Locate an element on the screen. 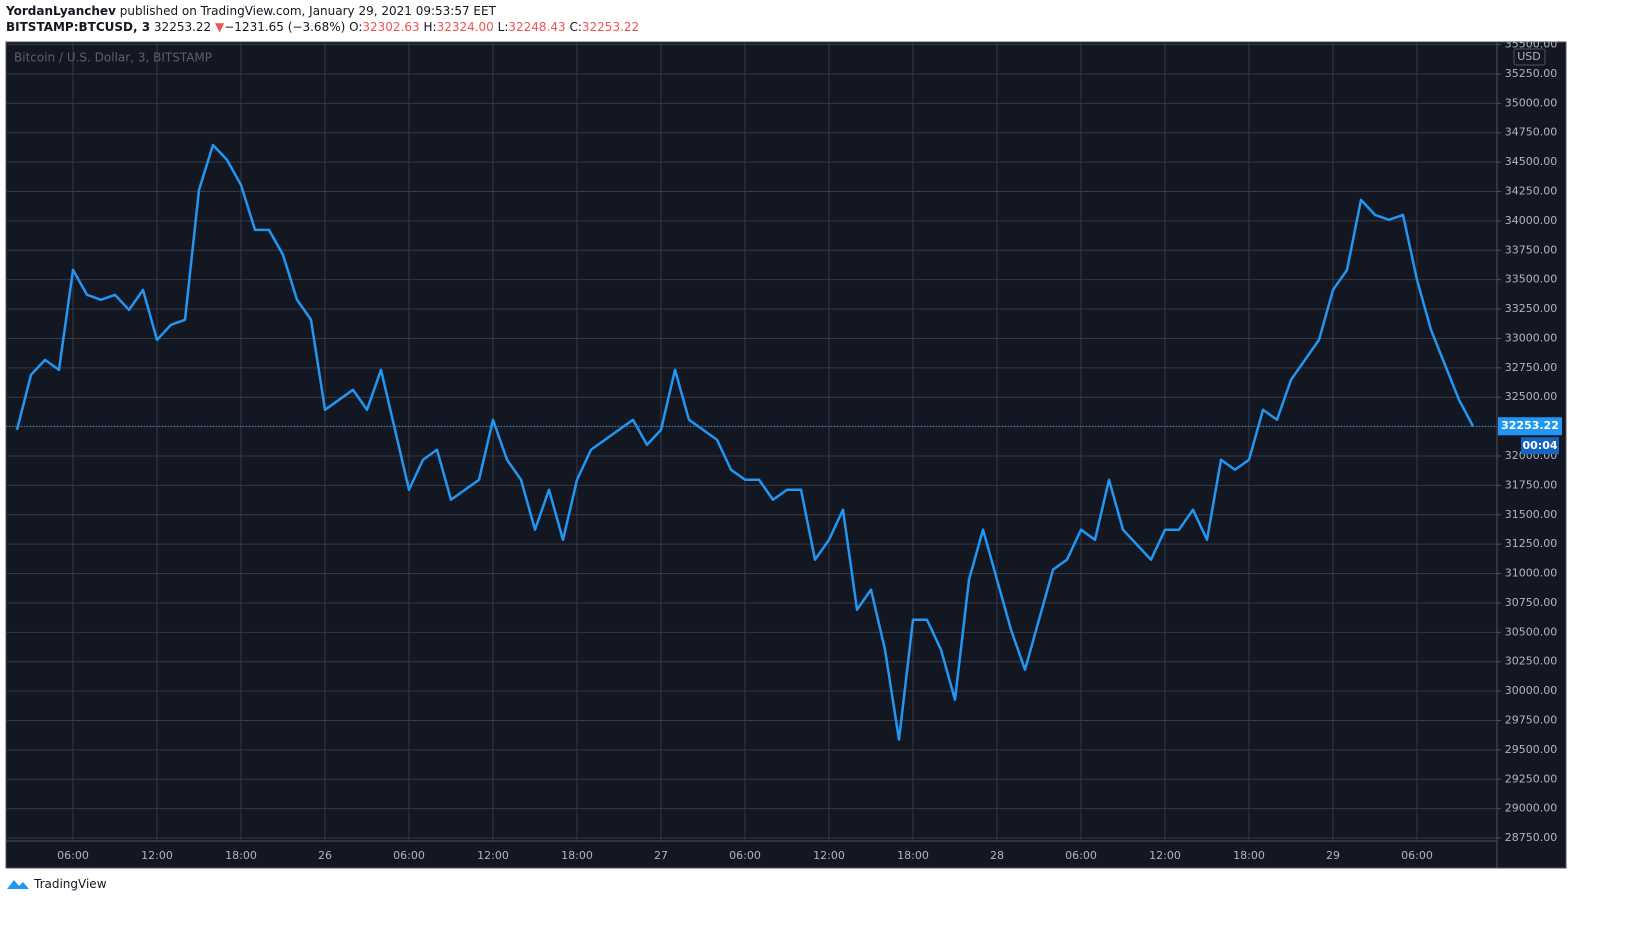  y-tick-label: 31000.00 is located at coordinates (1531, 573).